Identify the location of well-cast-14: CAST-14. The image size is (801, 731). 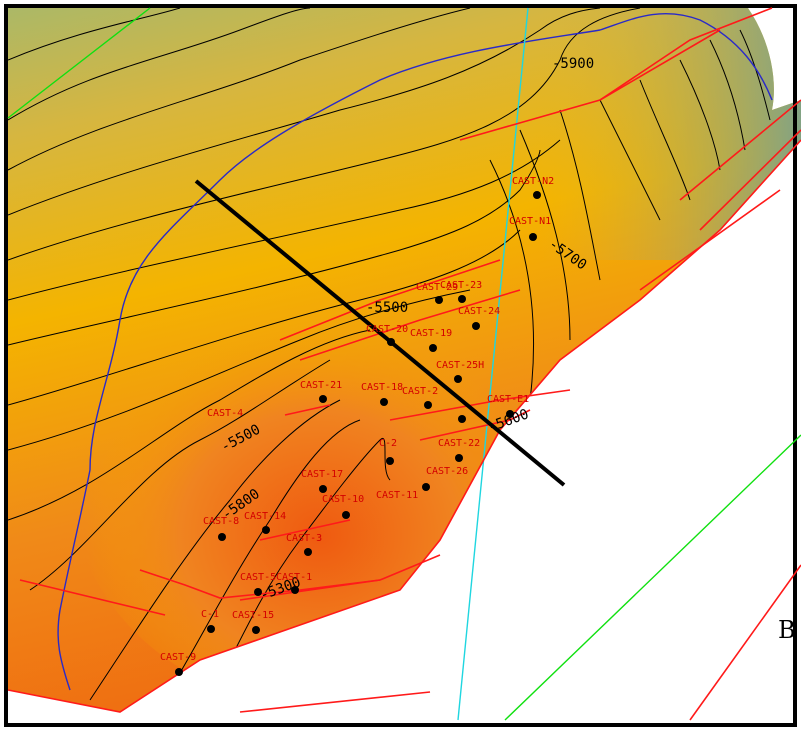
(265, 522).